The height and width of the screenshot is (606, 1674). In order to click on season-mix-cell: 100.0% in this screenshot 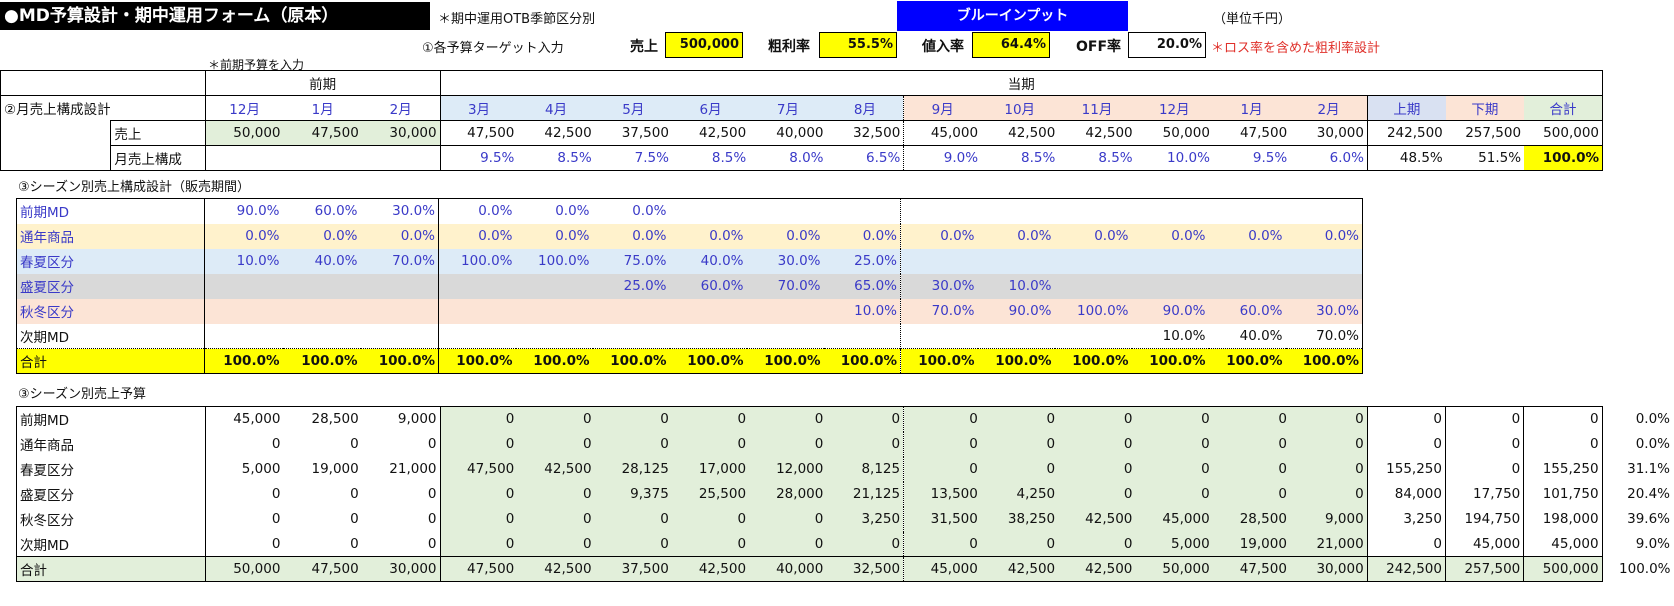, I will do `click(1093, 311)`.